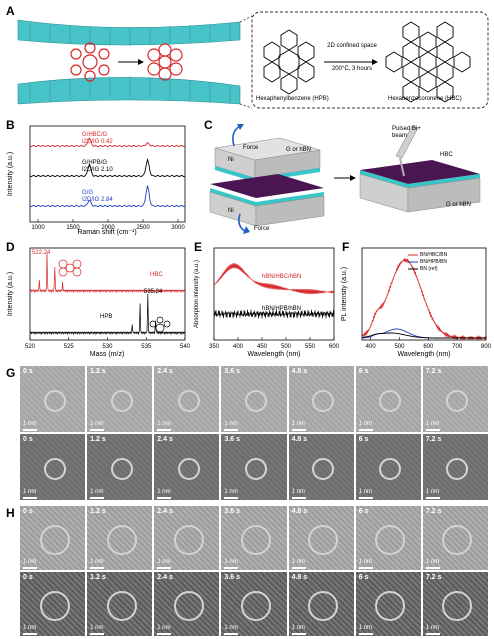 The height and width of the screenshot is (639, 494). What do you see at coordinates (178, 228) in the screenshot?
I see `panel-b-xtick: 3000` at bounding box center [178, 228].